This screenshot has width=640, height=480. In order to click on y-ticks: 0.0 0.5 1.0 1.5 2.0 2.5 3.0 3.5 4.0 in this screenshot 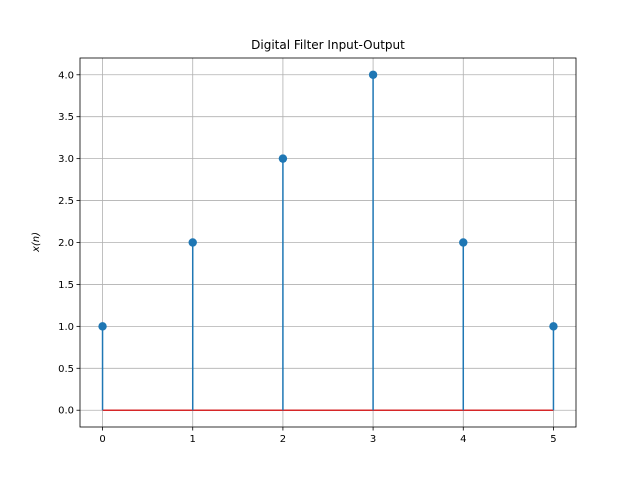, I will do `click(69, 243)`.